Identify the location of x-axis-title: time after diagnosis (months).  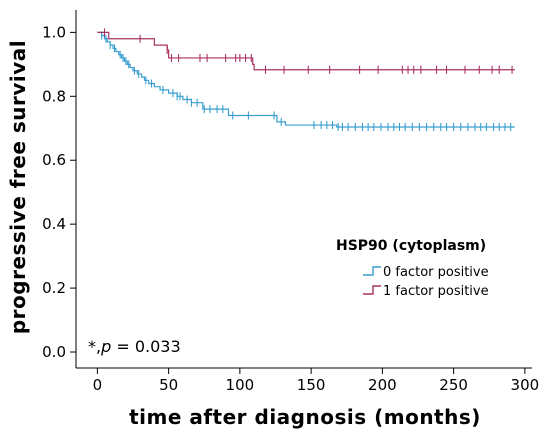
(305, 417).